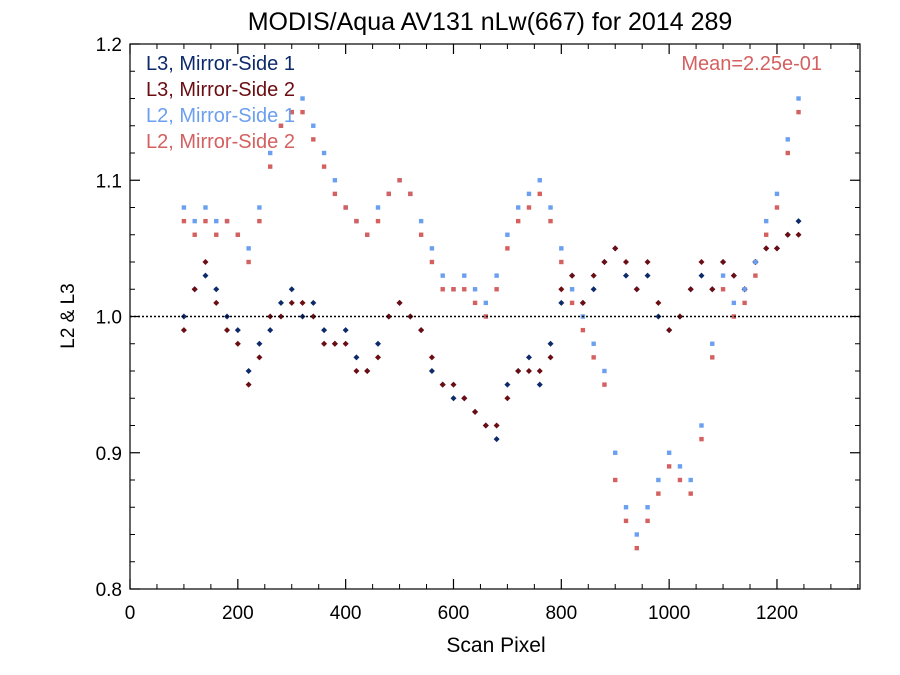 This screenshot has height=675, width=900. What do you see at coordinates (109, 454) in the screenshot?
I see `y-tick-label: 0.9` at bounding box center [109, 454].